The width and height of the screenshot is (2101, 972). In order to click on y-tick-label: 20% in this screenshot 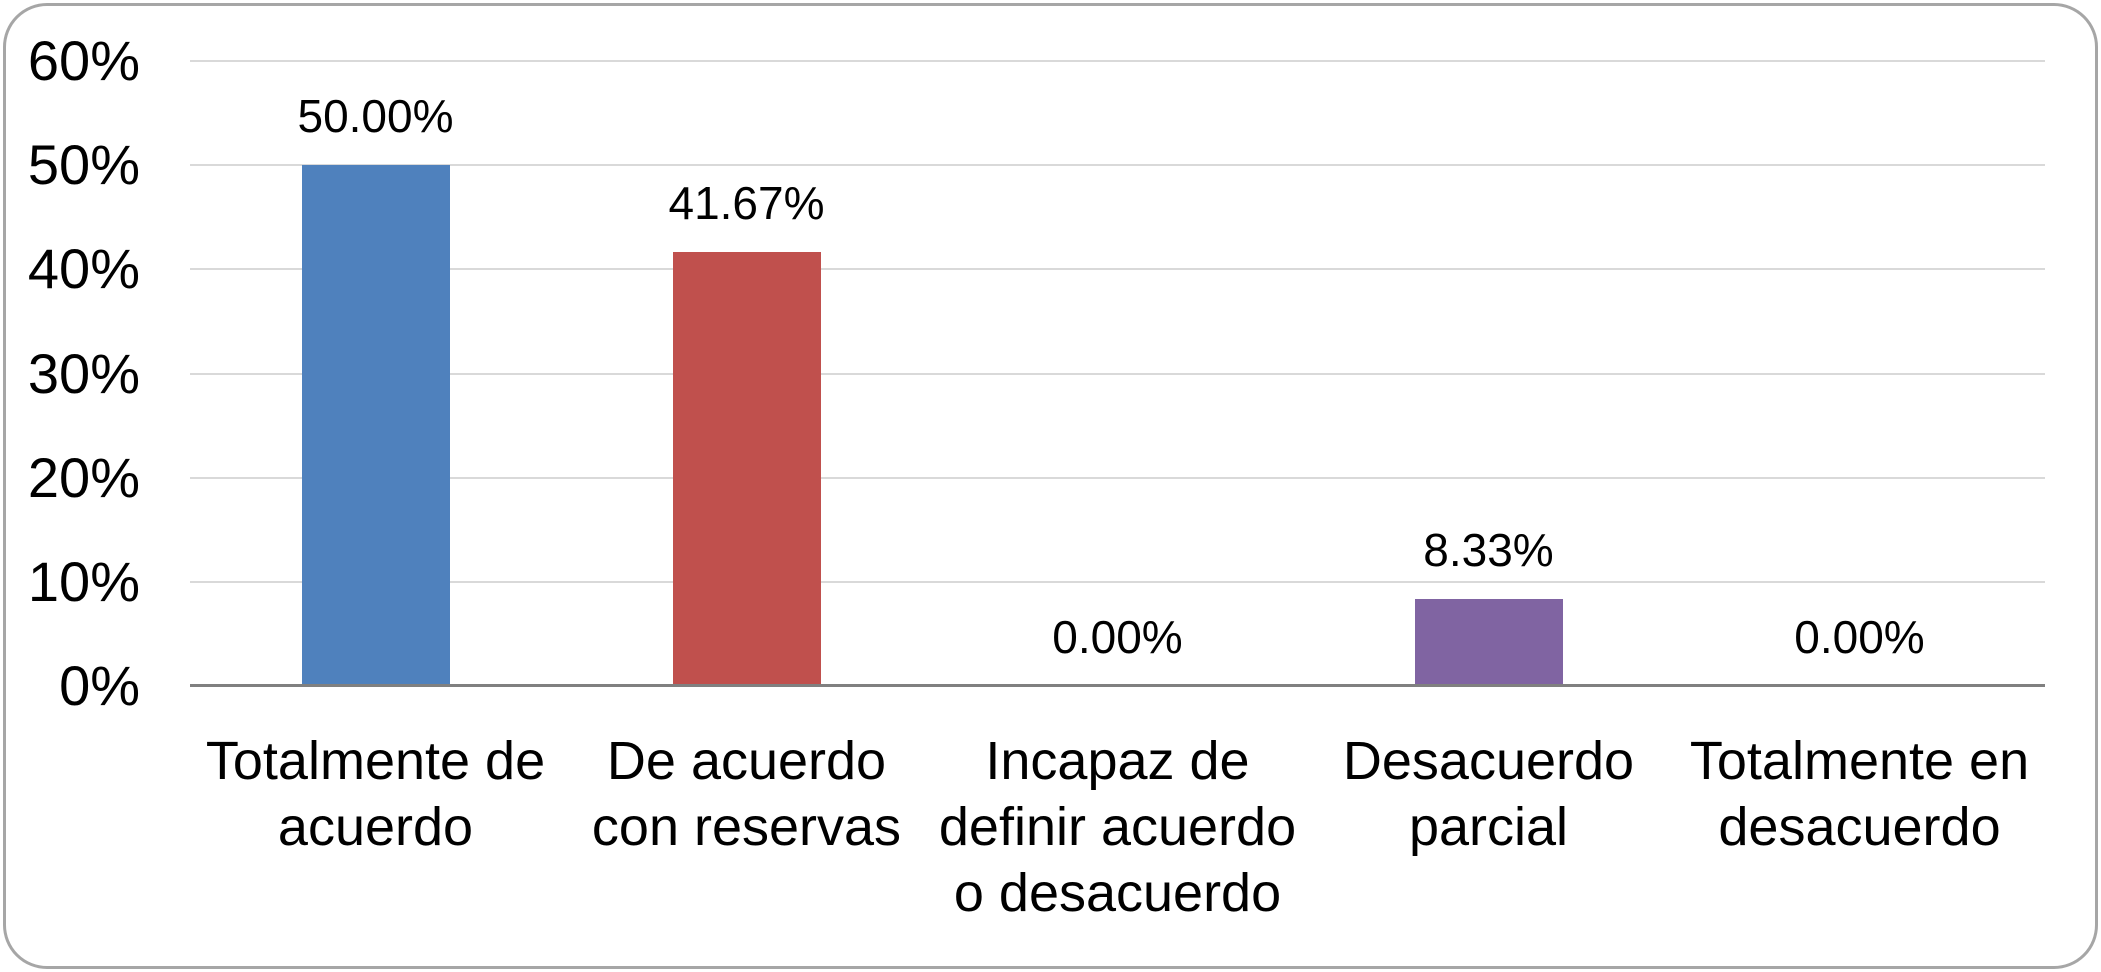, I will do `click(83, 477)`.